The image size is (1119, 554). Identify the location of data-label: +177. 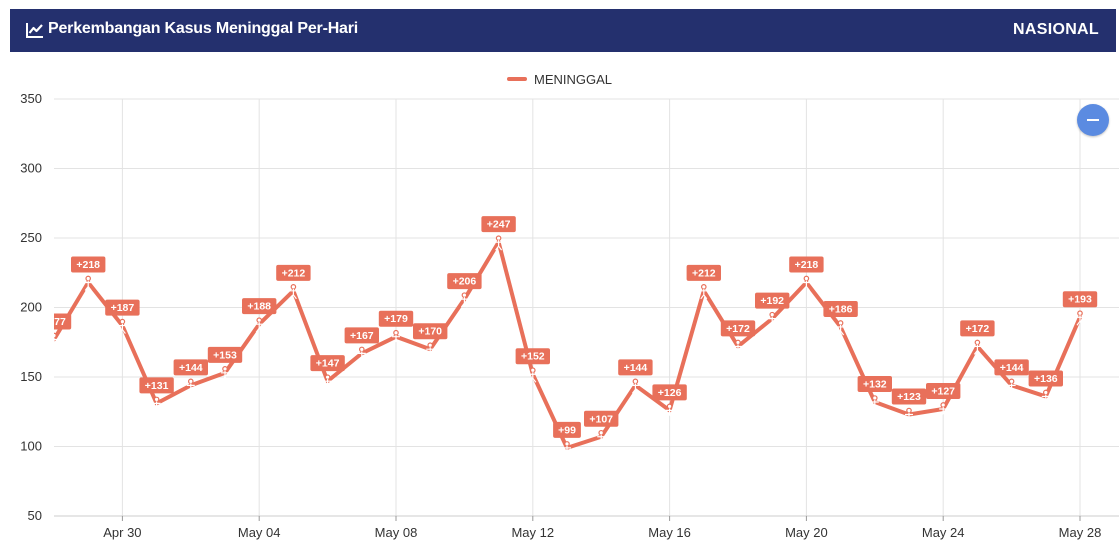
(54, 322).